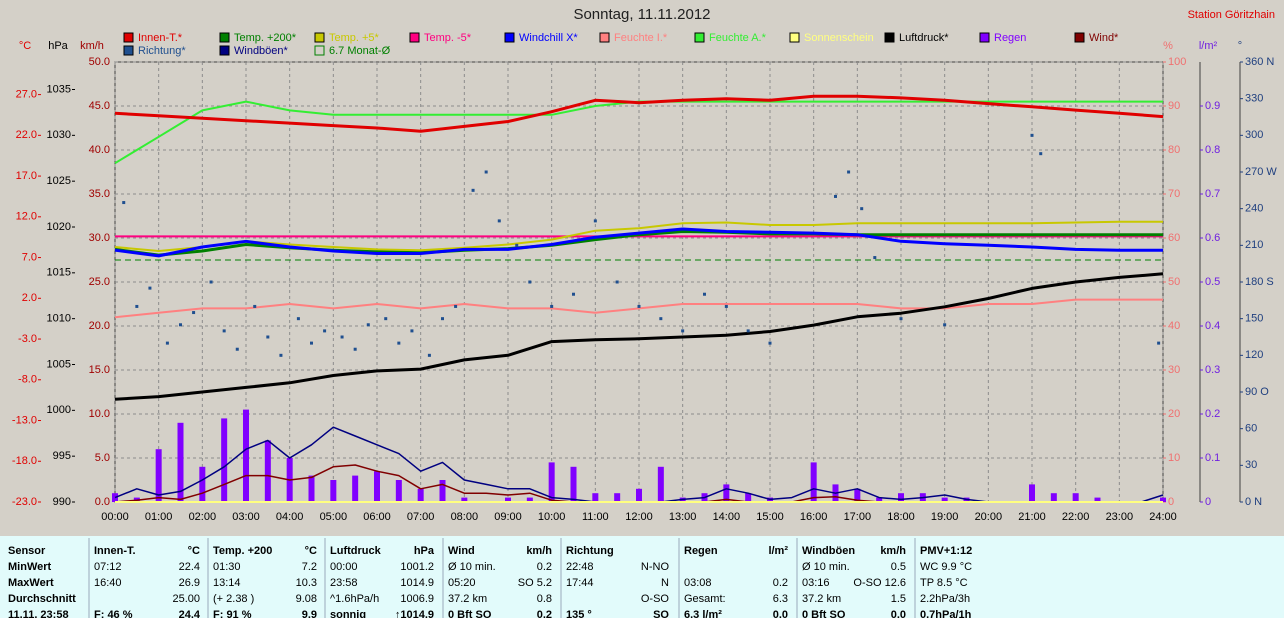 The image size is (1284, 618). I want to click on table-cell: PMV+1:12, so click(946, 551).